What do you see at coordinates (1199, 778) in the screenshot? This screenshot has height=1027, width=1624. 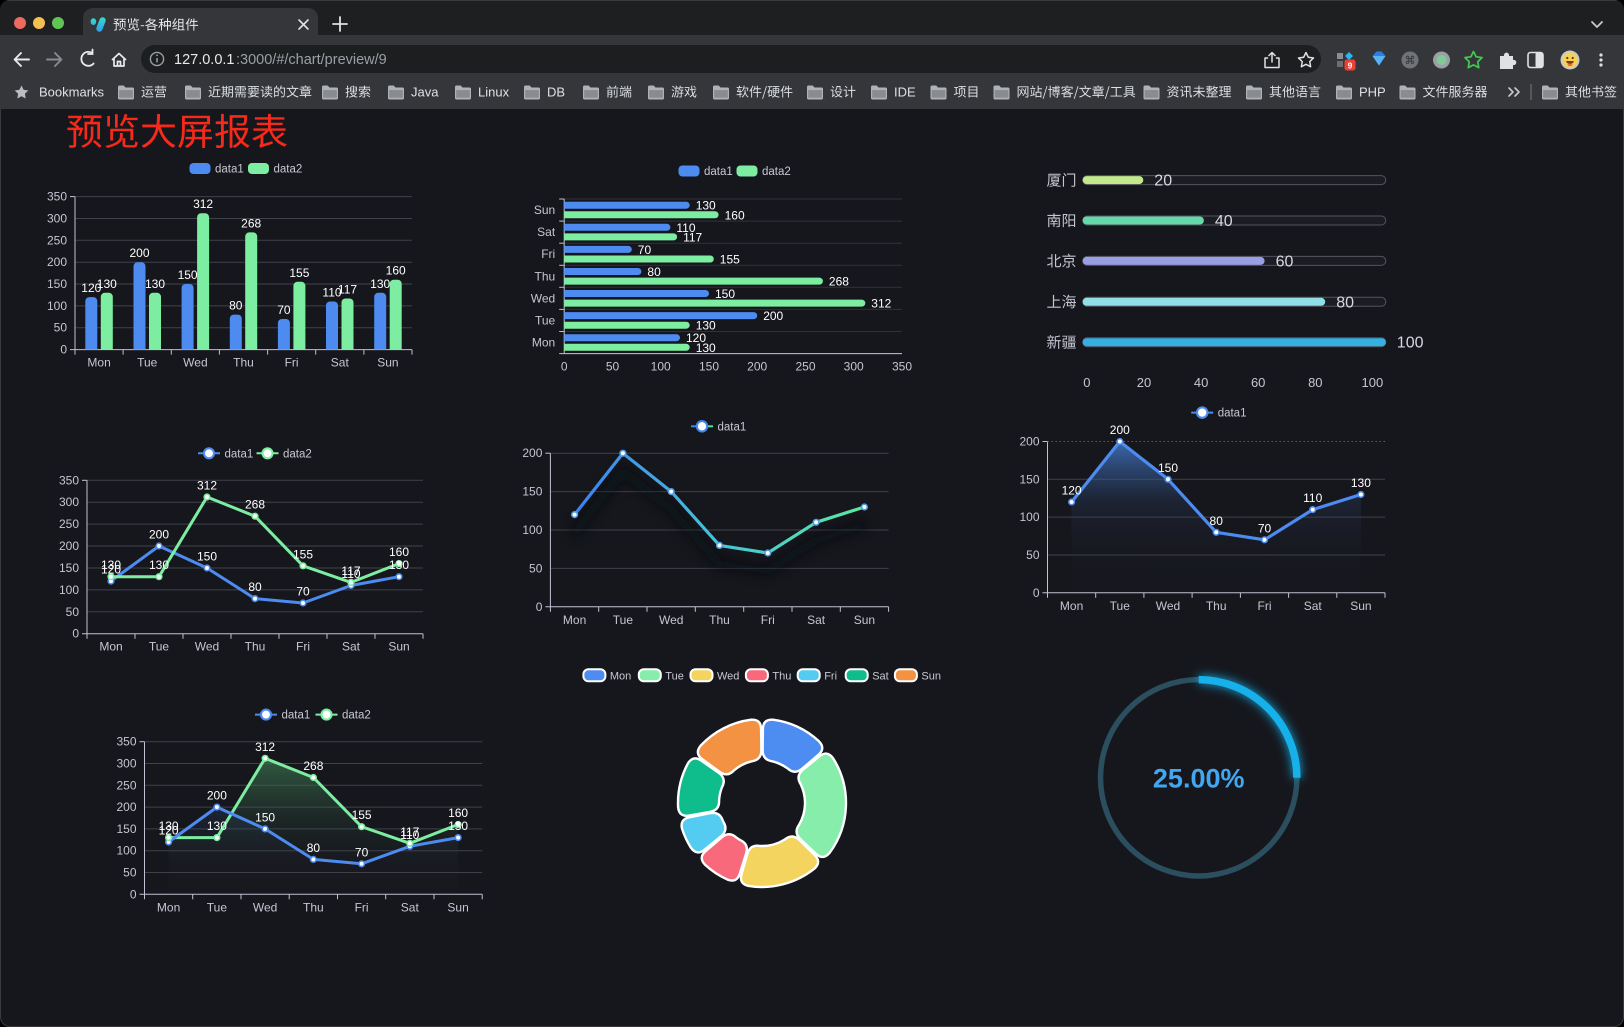 I see `svg-text: 25.00%` at bounding box center [1199, 778].